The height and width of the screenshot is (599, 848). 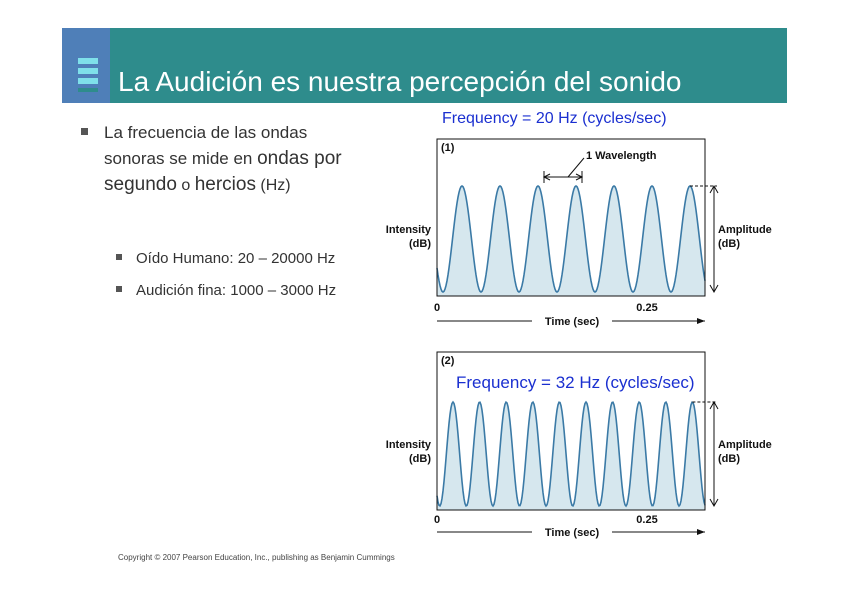 What do you see at coordinates (554, 118) in the screenshot?
I see `frequency-label: Frequency = 20 Hz (cycles/sec)` at bounding box center [554, 118].